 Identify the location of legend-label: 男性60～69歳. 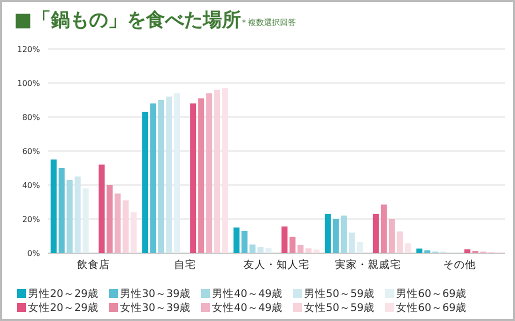
(431, 293).